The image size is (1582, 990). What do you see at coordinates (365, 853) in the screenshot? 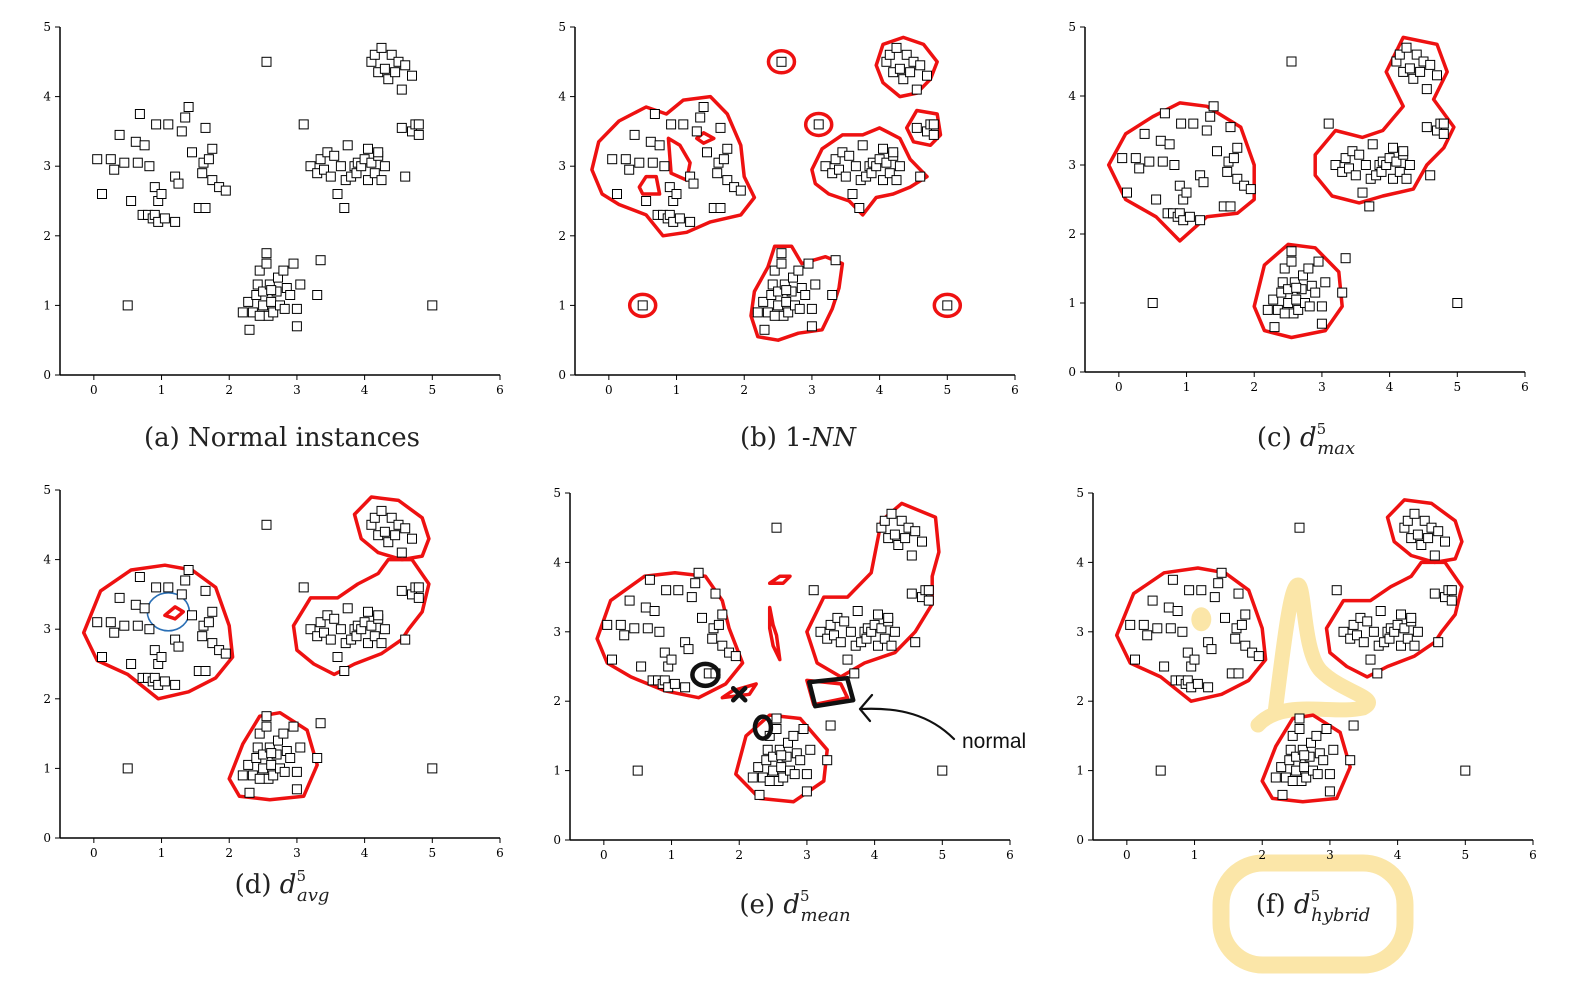
I see `x-tick-label: 4` at bounding box center [365, 853].